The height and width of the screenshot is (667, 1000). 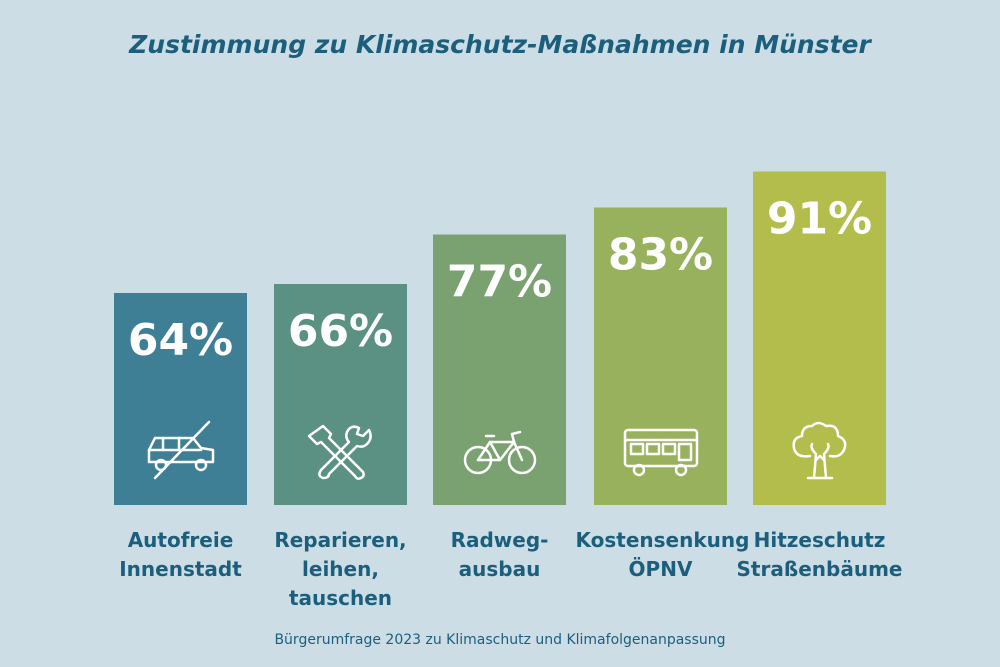 What do you see at coordinates (661, 450) in the screenshot?
I see `bus-icon` at bounding box center [661, 450].